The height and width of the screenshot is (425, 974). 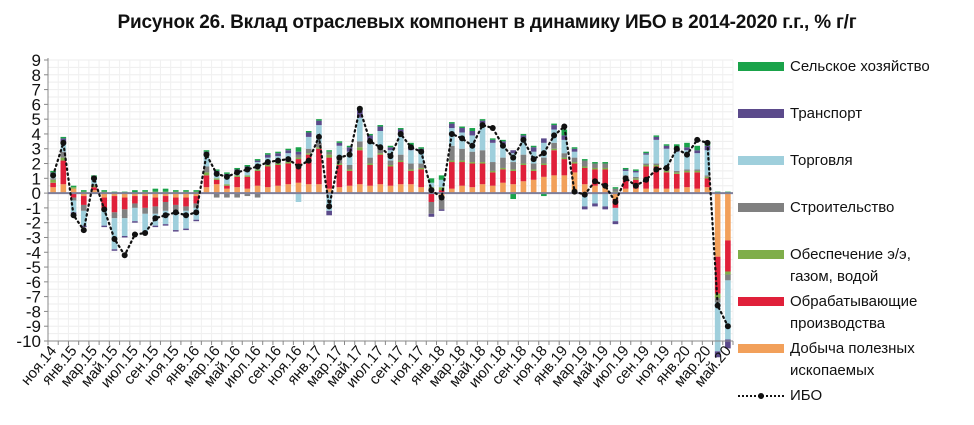 What do you see at coordinates (761, 254) in the screenshot?
I see `legend-swatch-utilities` at bounding box center [761, 254].